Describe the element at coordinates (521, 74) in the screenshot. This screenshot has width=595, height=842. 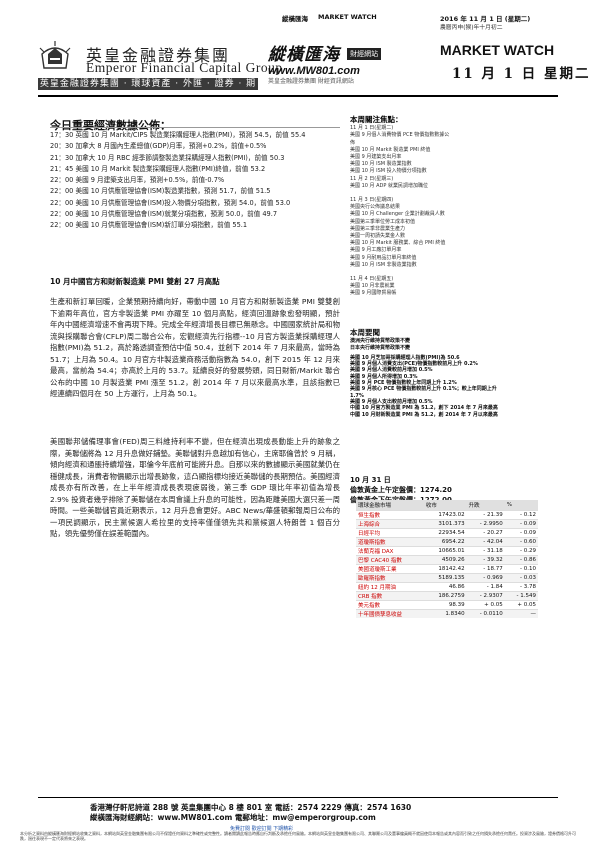
I see `issue-date: 11 月 1 日 星期二` at that location.